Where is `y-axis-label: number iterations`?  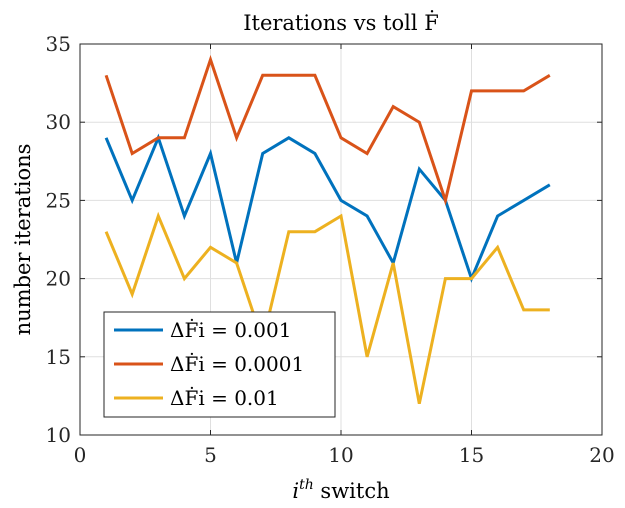
y-axis-label: number iterations is located at coordinates (23, 240).